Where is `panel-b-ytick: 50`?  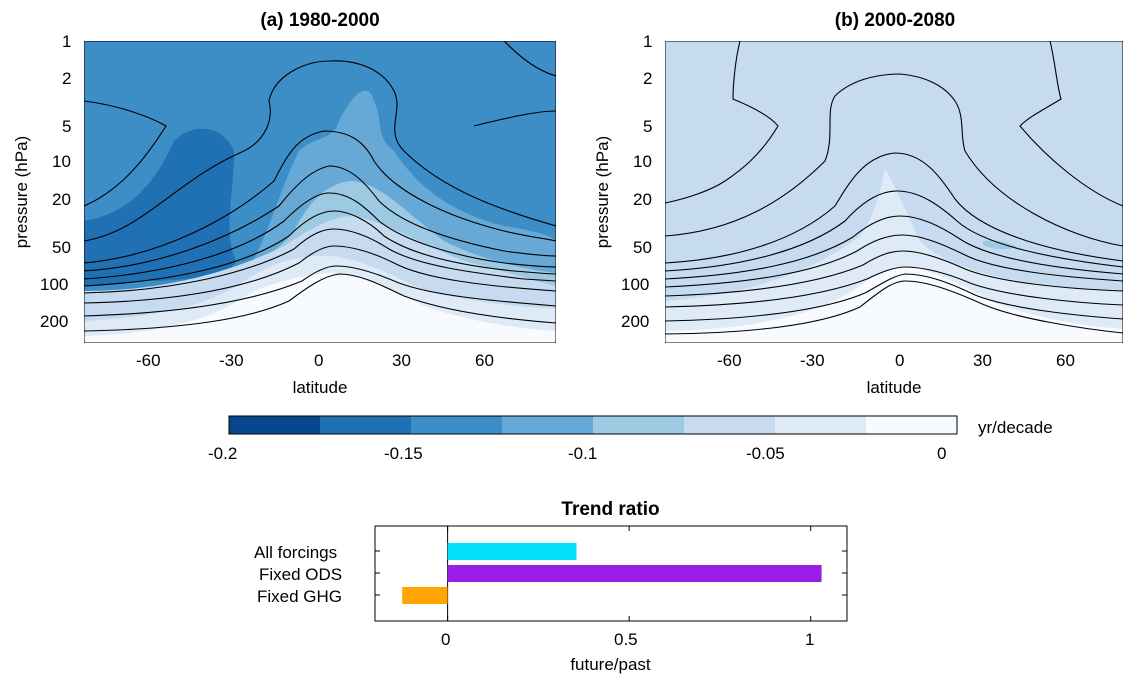
panel-b-ytick: 50 is located at coordinates (642, 247).